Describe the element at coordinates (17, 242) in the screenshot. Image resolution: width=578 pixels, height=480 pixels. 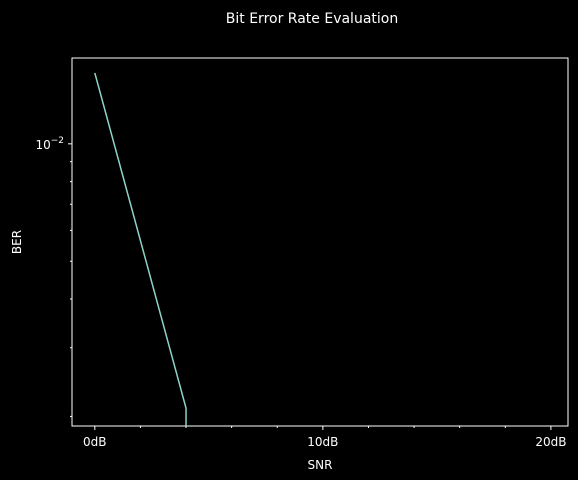
I see `y-axis-label: BER` at that location.